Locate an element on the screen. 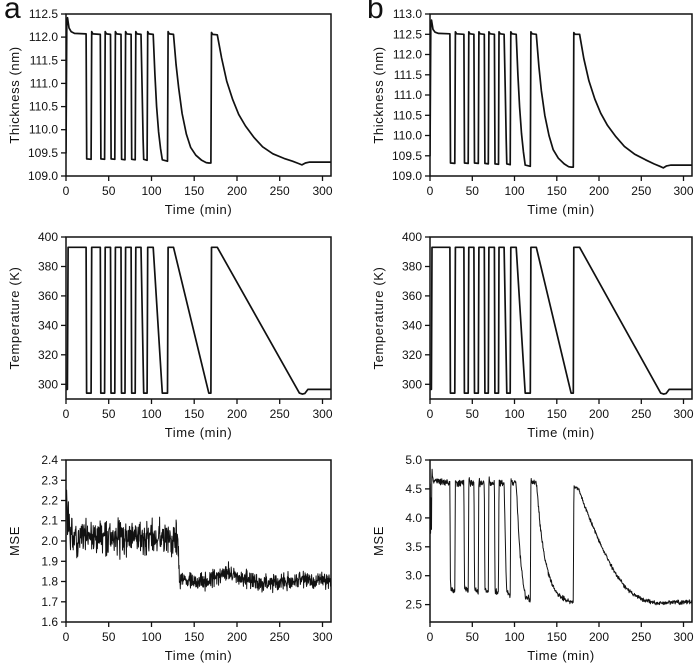  b-temperature-series is located at coordinates (561, 320).